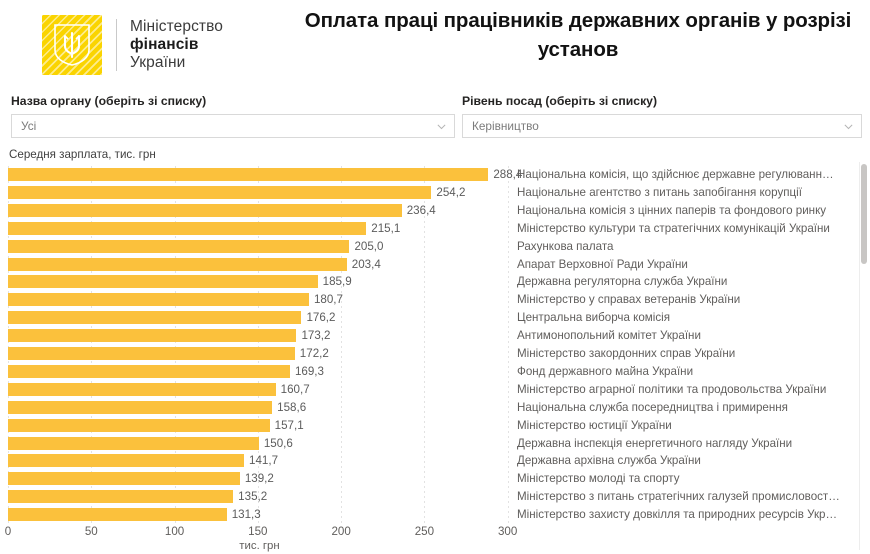 This screenshot has width=870, height=554. What do you see at coordinates (321, 318) in the screenshot?
I see `chart-bar-value: 176,2` at bounding box center [321, 318].